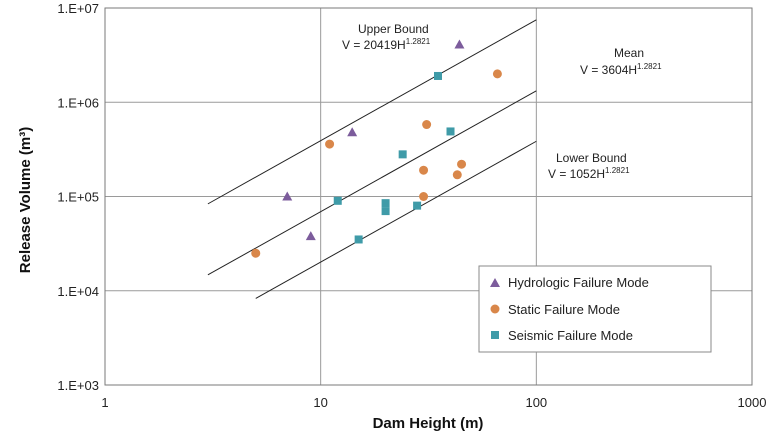 Image resolution: width=777 pixels, height=432 pixels. What do you see at coordinates (428, 423) in the screenshot?
I see `x-axis-title: Dam Height (m)` at bounding box center [428, 423].